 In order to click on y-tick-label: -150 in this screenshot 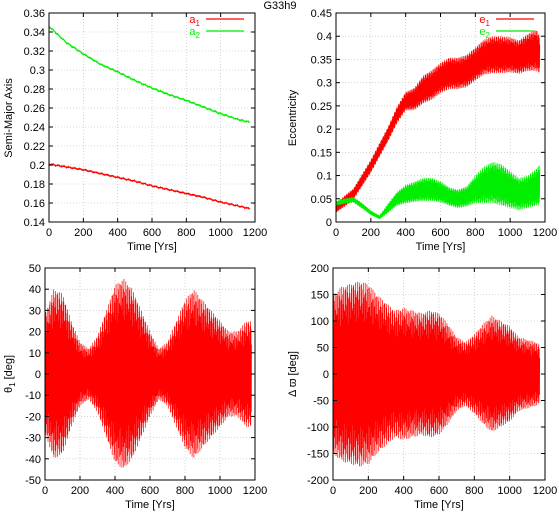, I will do `click(318, 455)`.